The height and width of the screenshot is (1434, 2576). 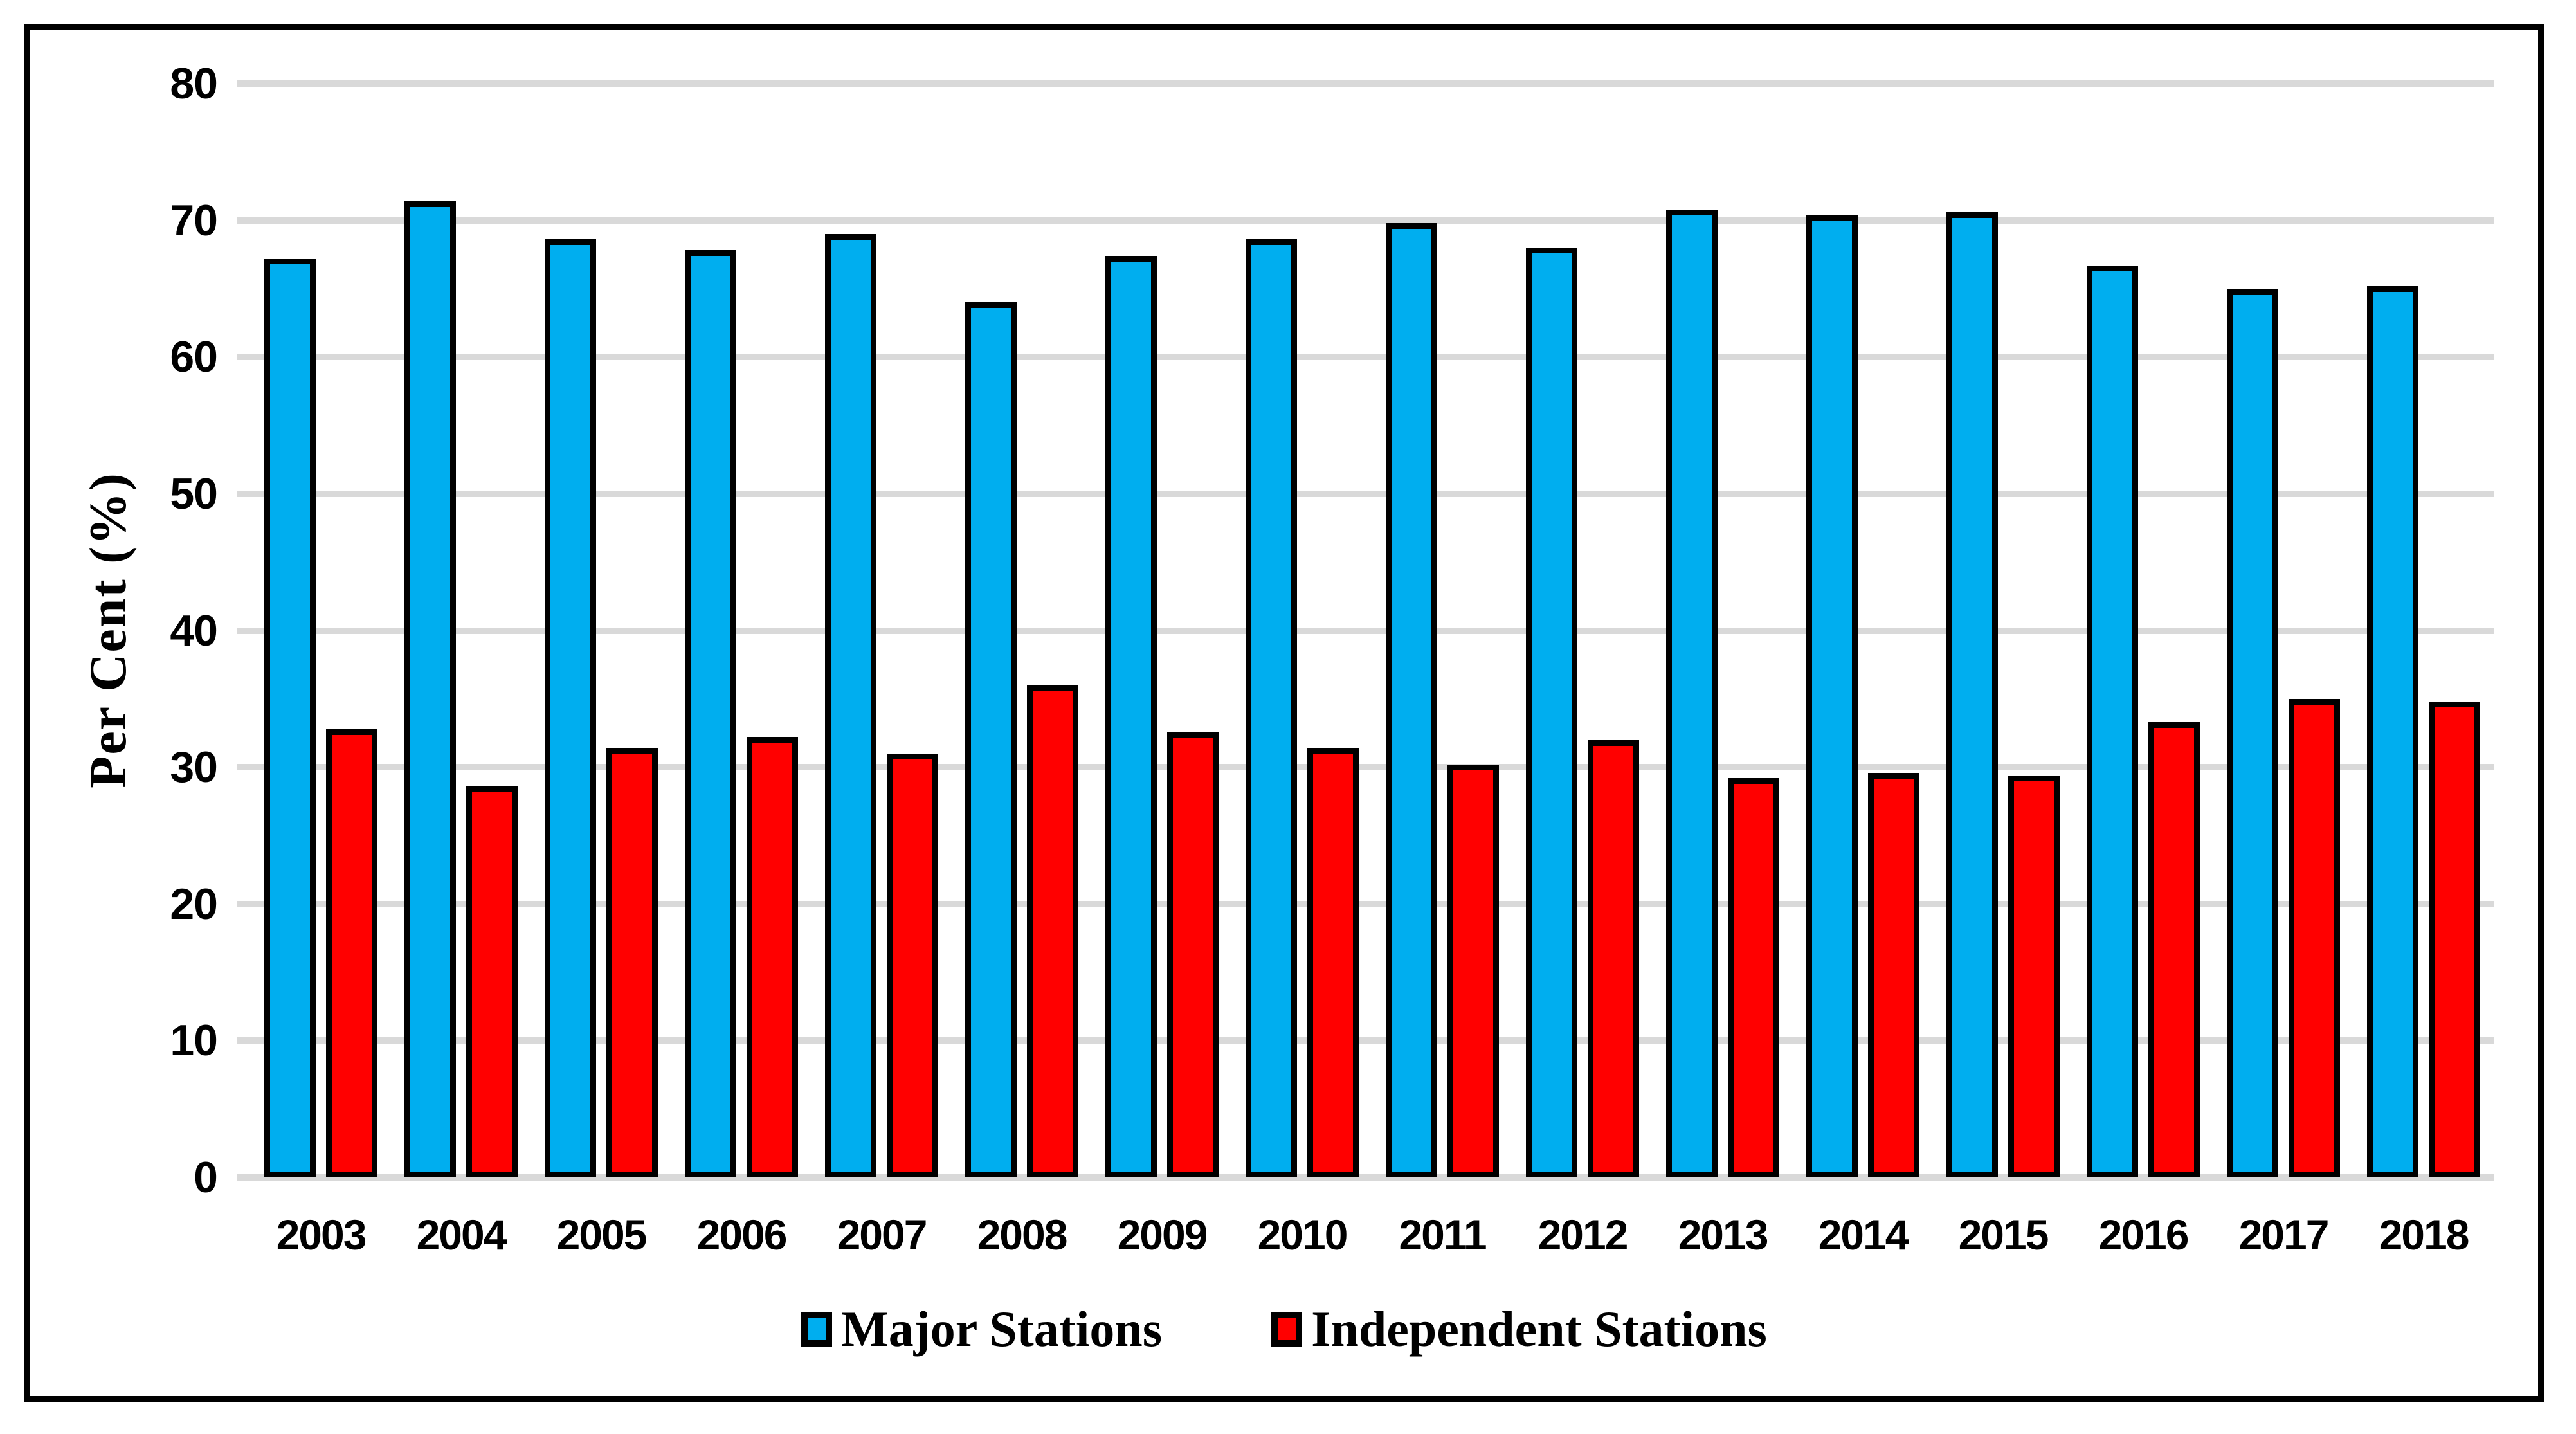 What do you see at coordinates (1193, 954) in the screenshot?
I see `bar-independent-stations-2009` at bounding box center [1193, 954].